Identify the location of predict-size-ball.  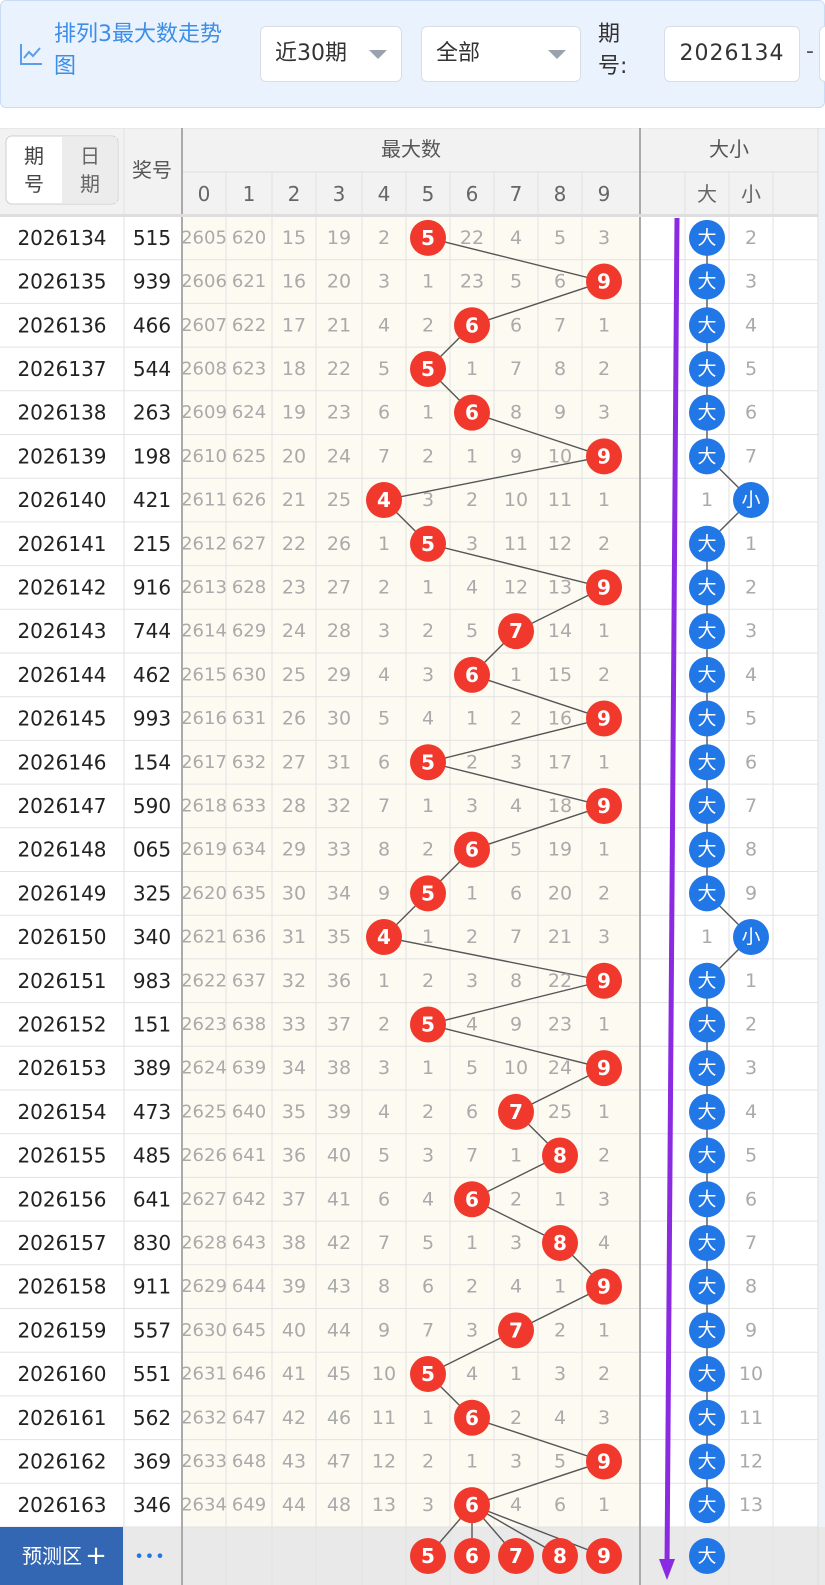
(707, 1556).